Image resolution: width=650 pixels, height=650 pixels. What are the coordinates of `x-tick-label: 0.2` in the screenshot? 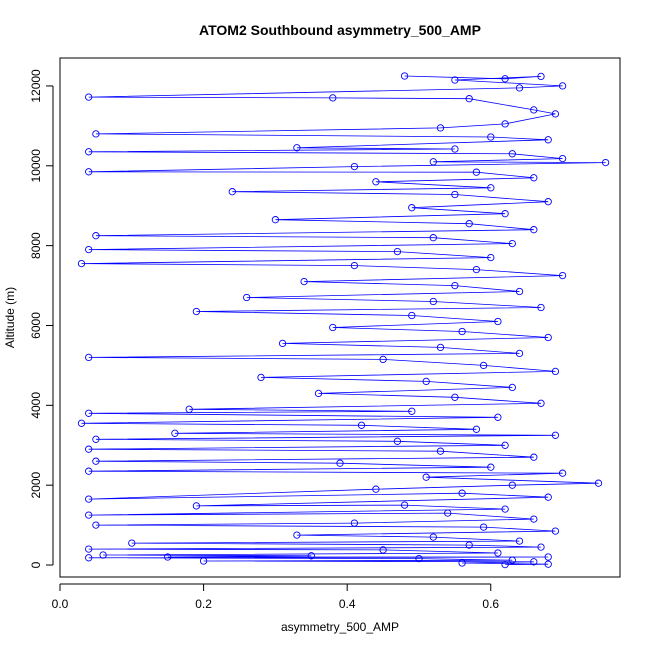 It's located at (203, 604).